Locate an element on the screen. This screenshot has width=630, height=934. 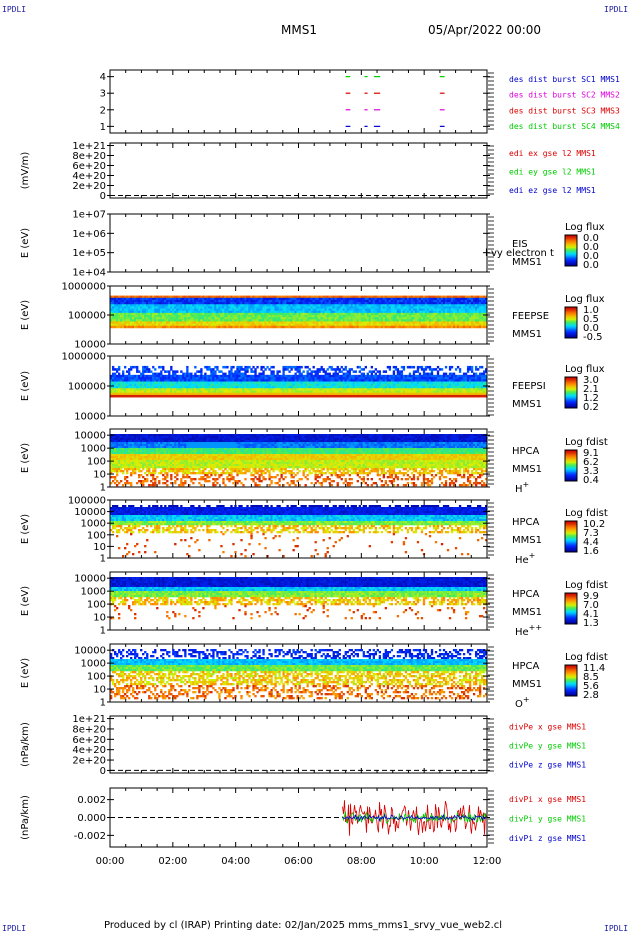
panel-hpca_o-spacecraft: MMS1 is located at coordinates (527, 684).